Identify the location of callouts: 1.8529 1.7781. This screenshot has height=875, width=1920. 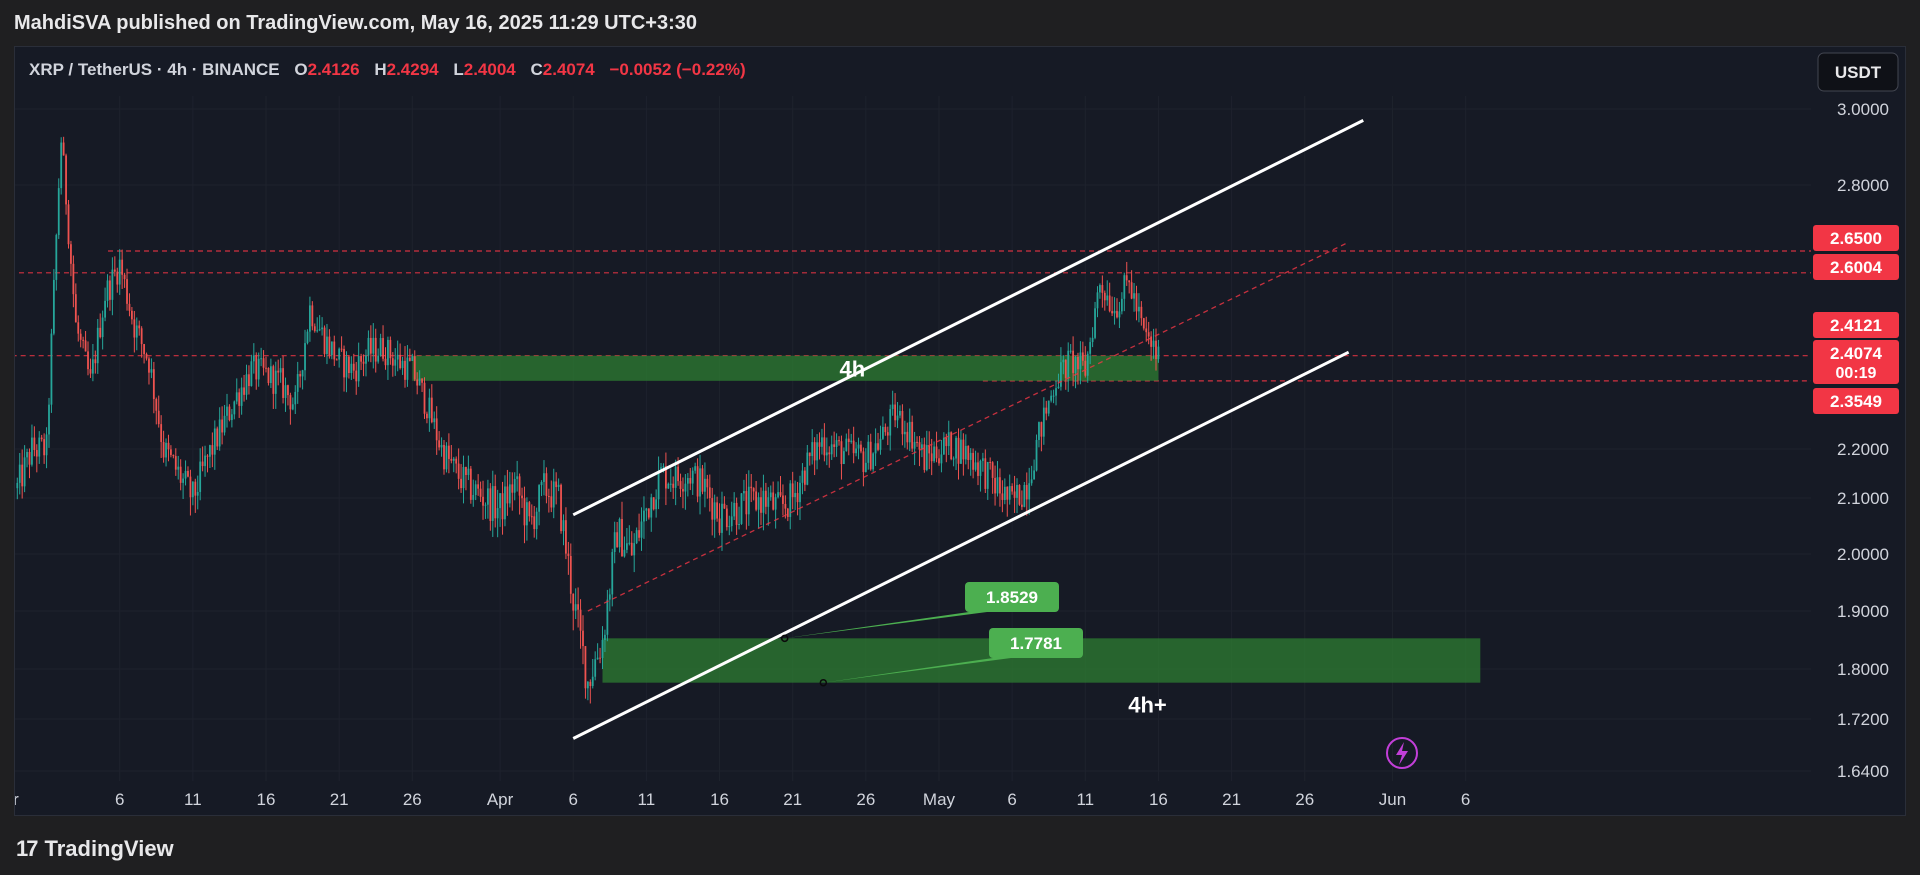
(931, 634).